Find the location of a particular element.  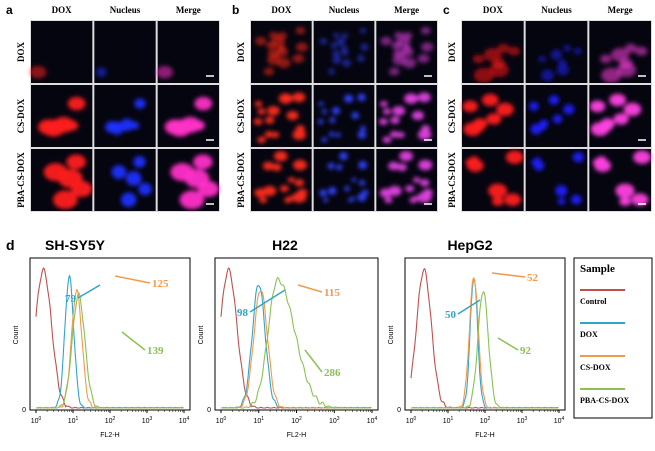

x-axis-label: FL2-H is located at coordinates (296, 435).